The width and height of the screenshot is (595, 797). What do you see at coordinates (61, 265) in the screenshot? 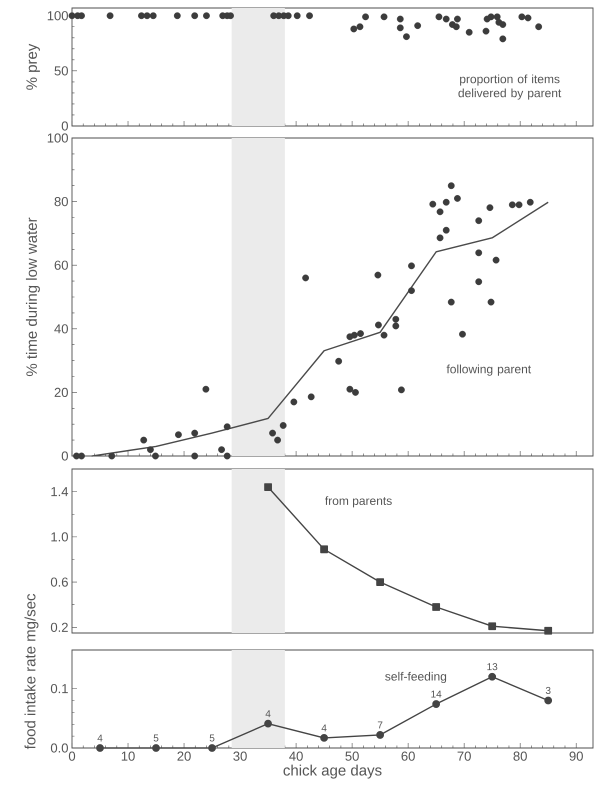
I see `y-tick-label: 60` at bounding box center [61, 265].